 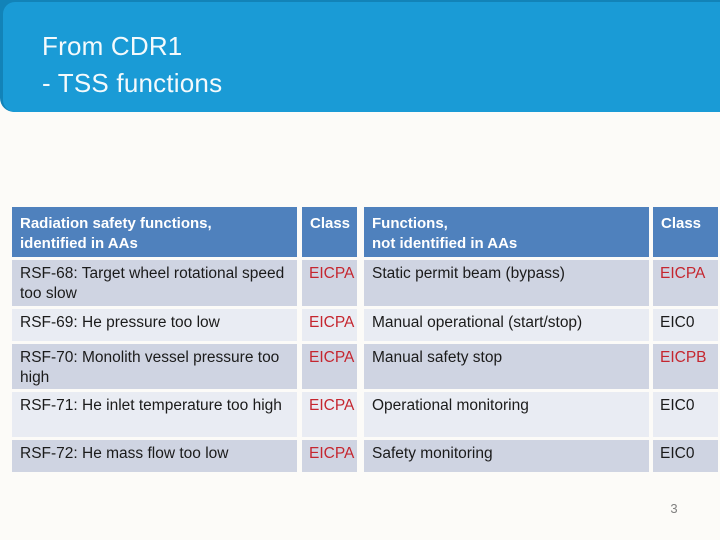 What do you see at coordinates (685, 232) in the screenshot?
I see `col-header-not-identified-class: Class` at bounding box center [685, 232].